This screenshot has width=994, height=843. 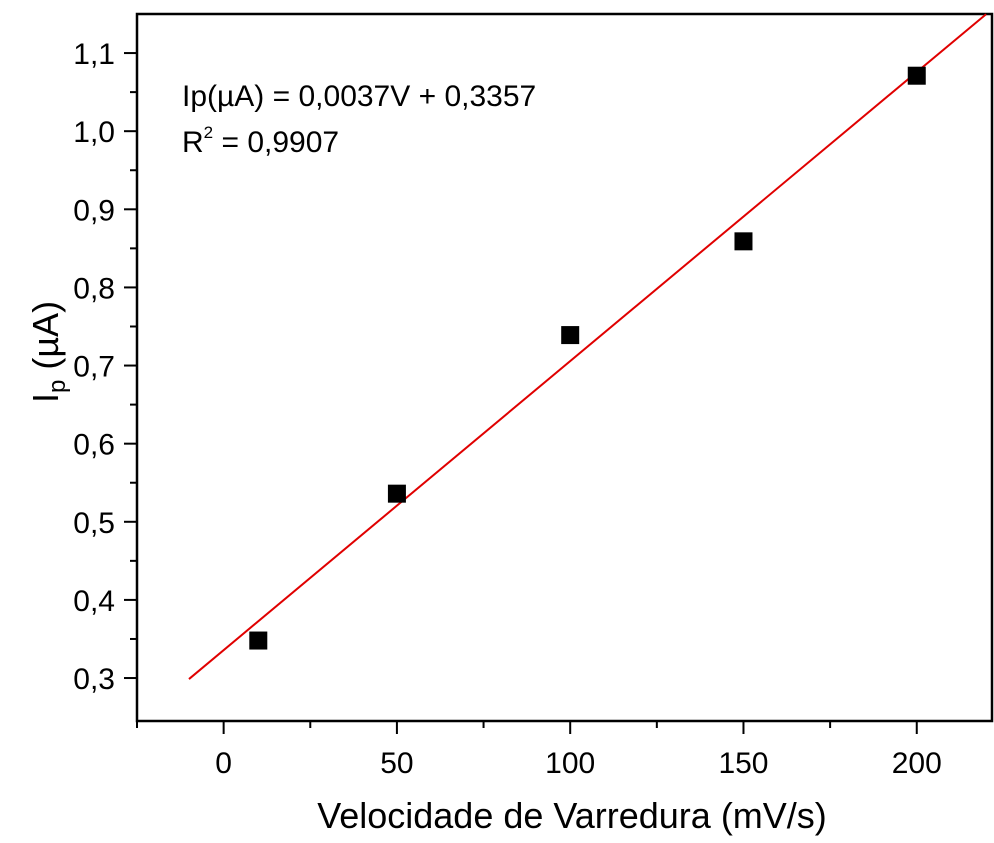 What do you see at coordinates (94, 523) in the screenshot?
I see `y-tick-label: 0,5` at bounding box center [94, 523].